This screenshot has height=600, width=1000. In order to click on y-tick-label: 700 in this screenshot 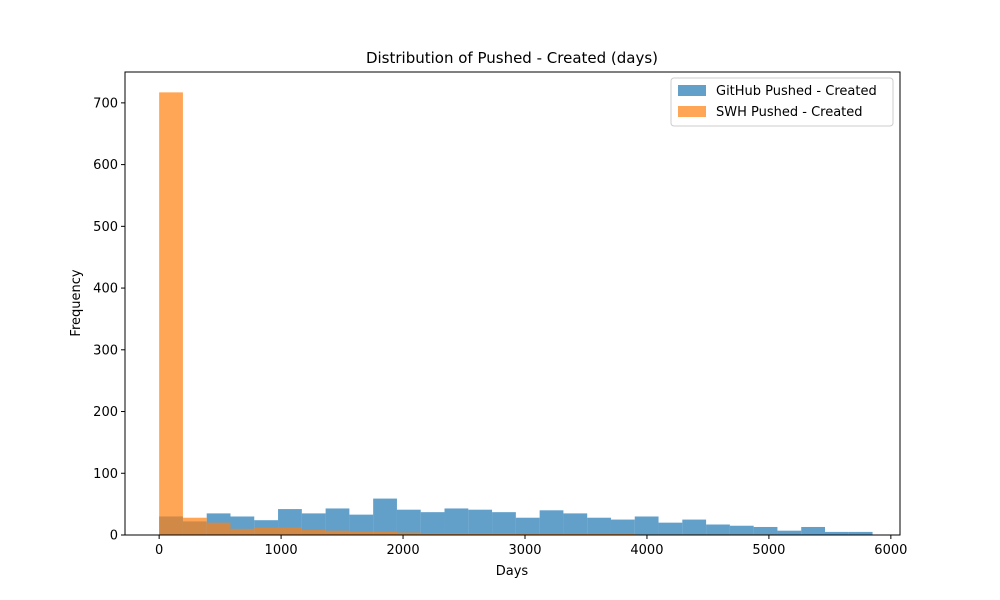, I will do `click(105, 103)`.